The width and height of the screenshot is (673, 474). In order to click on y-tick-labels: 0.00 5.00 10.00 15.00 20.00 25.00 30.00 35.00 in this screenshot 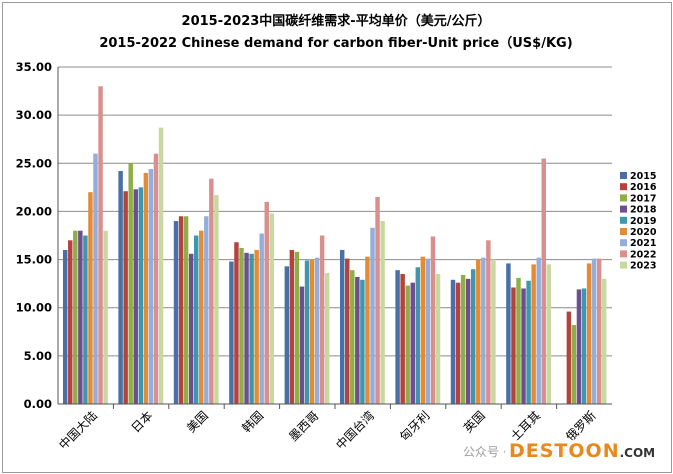, I will do `click(34, 235)`.